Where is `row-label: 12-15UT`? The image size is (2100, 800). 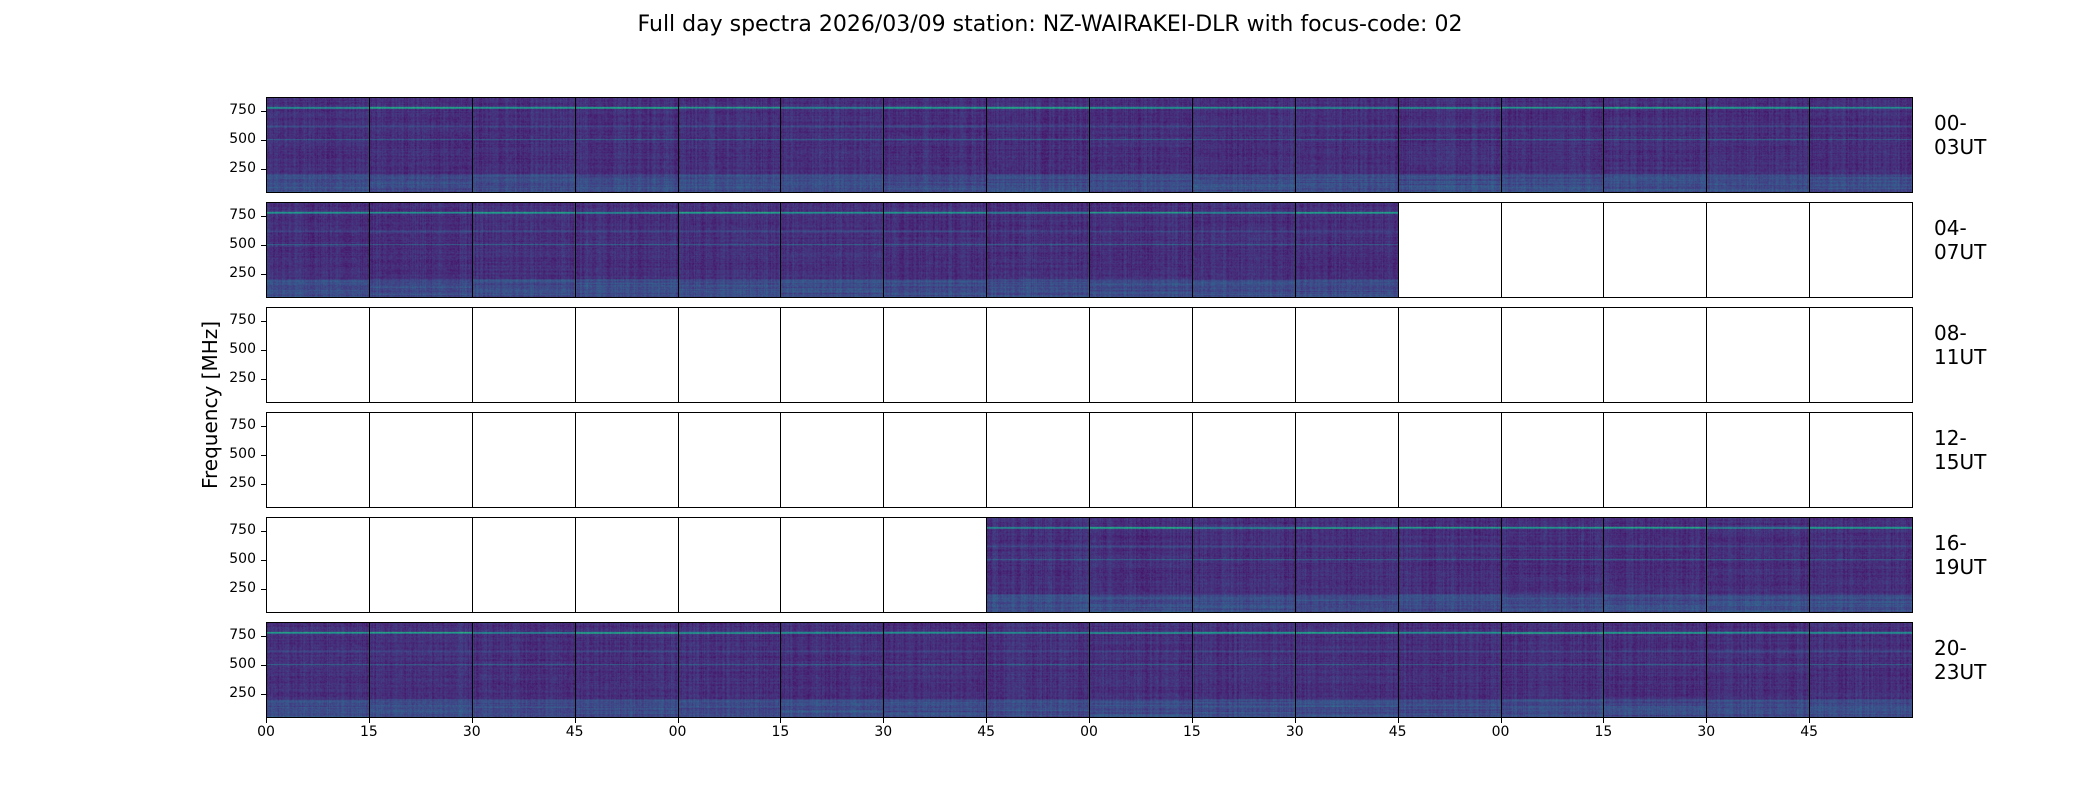
row-label: 12-15UT is located at coordinates (1960, 450).